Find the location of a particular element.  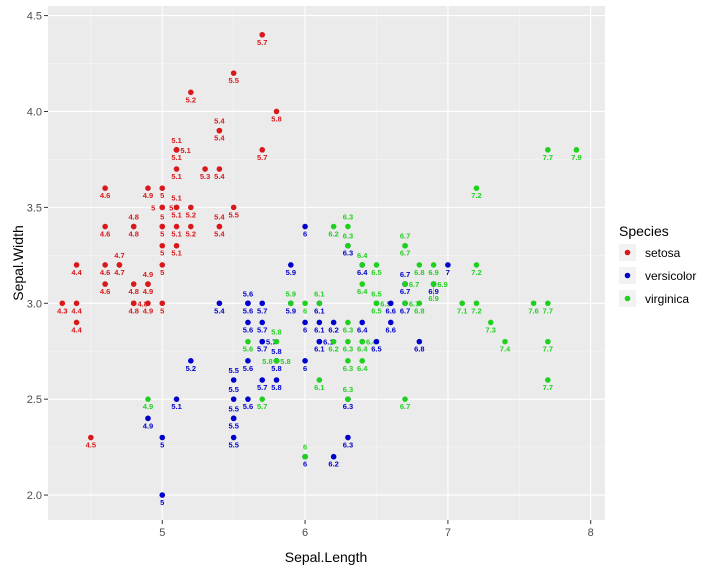

y-tick-label: 4.5 is located at coordinates (34, 17).